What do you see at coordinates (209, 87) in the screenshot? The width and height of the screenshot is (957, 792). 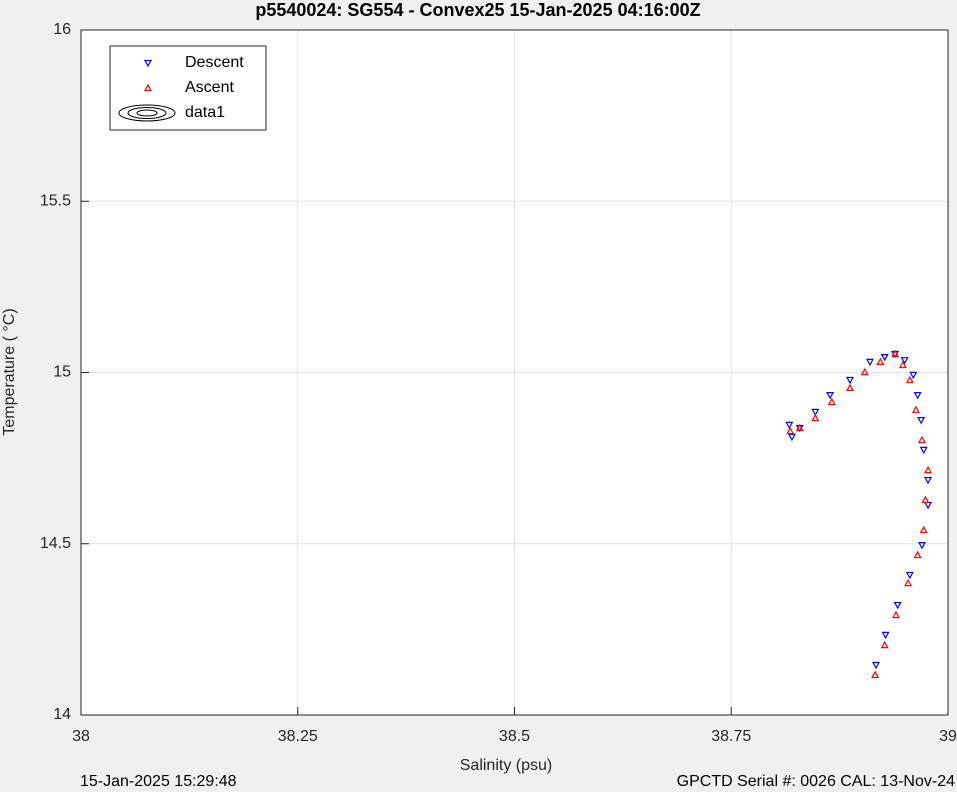 I see `legend-label: Ascent` at bounding box center [209, 87].